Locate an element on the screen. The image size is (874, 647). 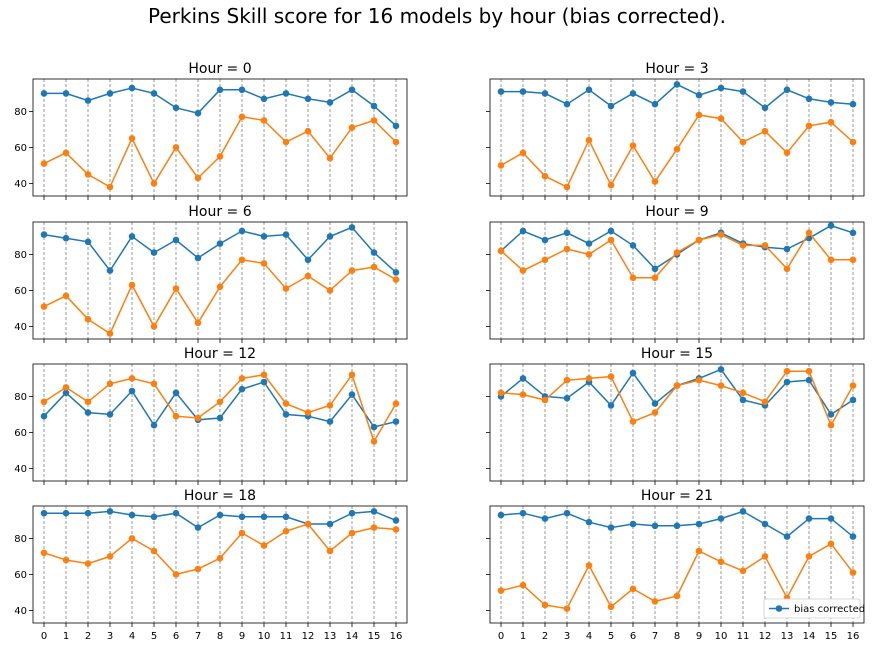
panel-5: Hour = 15 is located at coordinates (675, 415).